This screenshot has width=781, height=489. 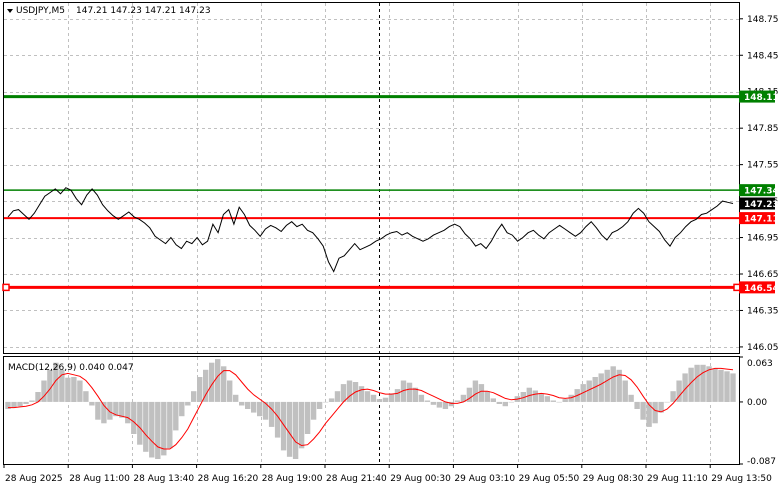 I want to click on time-tick-label: 28 Aug 21:40, so click(x=356, y=479).